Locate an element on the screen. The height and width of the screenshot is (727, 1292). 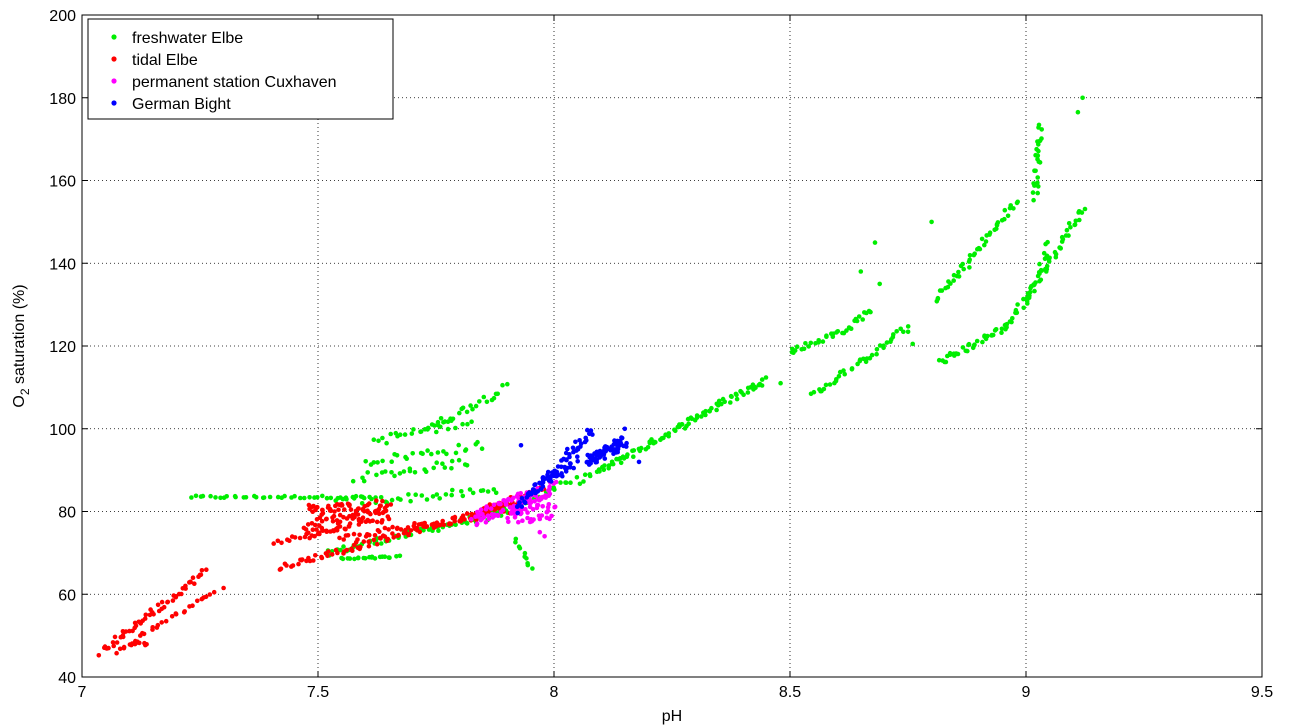
y-tick-label: 200 is located at coordinates (62, 16).